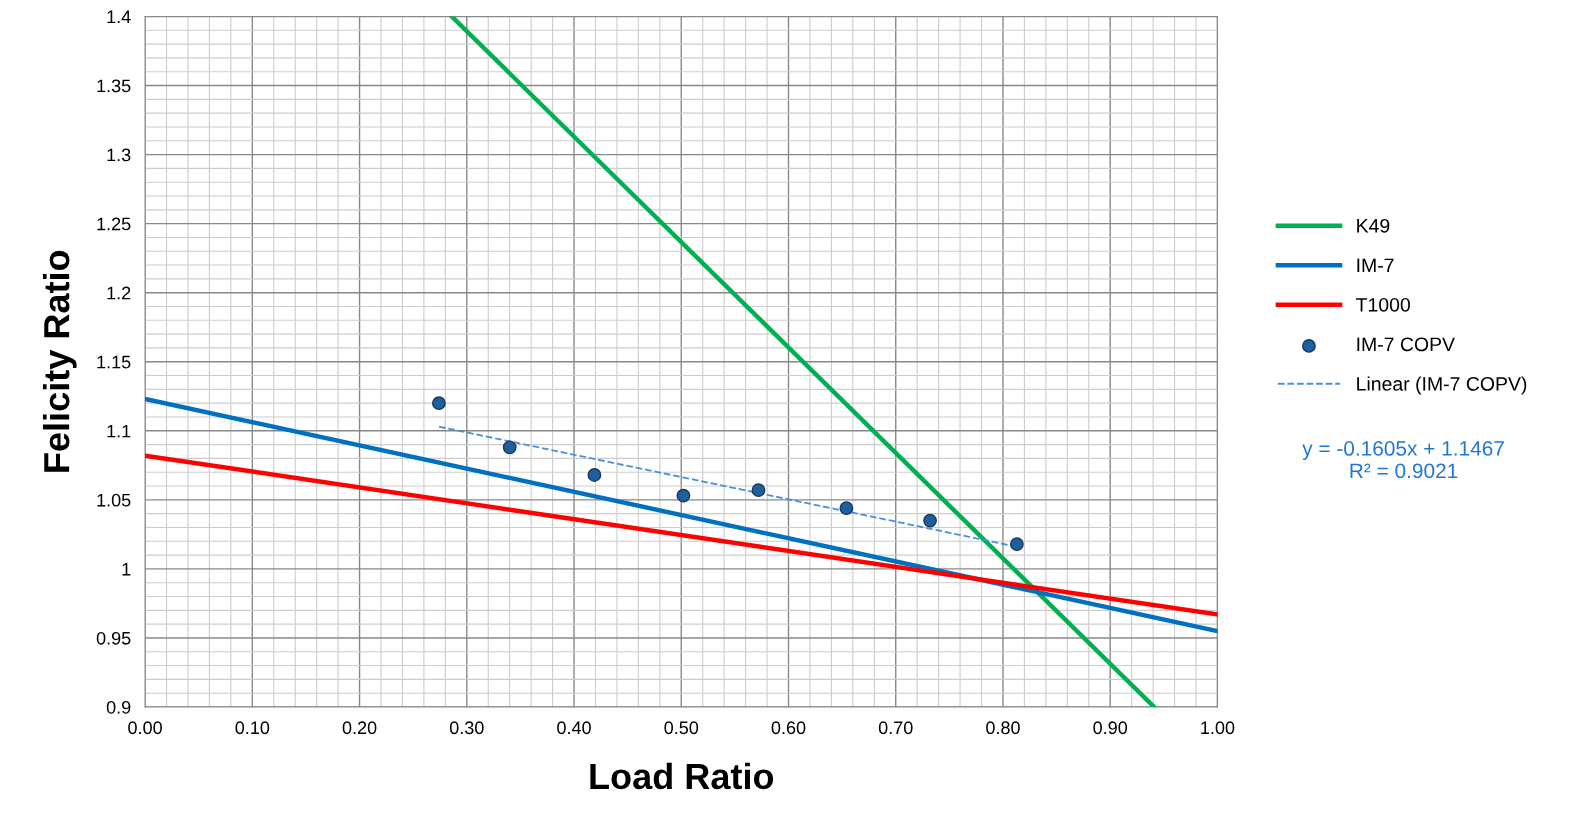  Describe the element at coordinates (114, 362) in the screenshot. I see `y-tick-label: 1.15` at that location.